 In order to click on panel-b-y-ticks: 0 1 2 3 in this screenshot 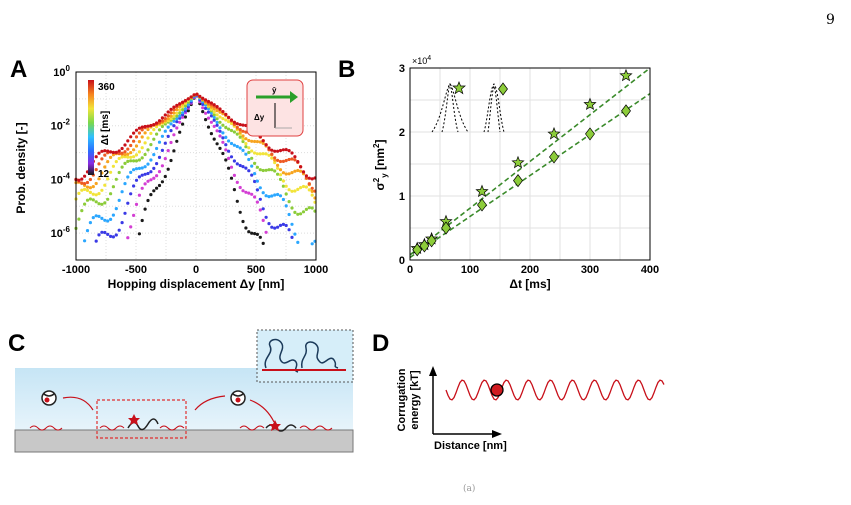, I will do `click(402, 165)`.